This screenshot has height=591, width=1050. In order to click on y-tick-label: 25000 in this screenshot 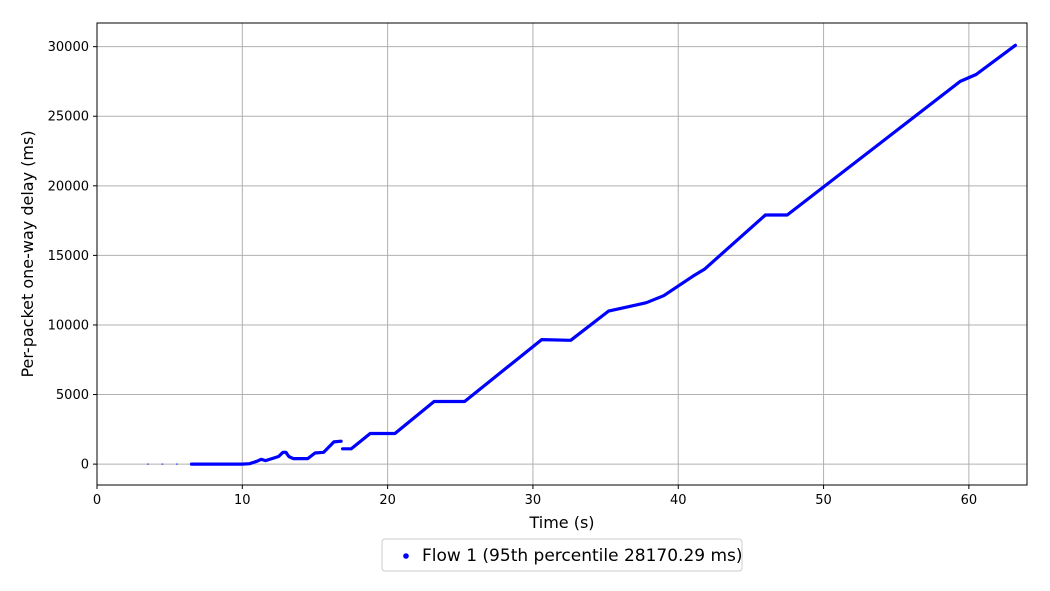, I will do `click(68, 117)`.